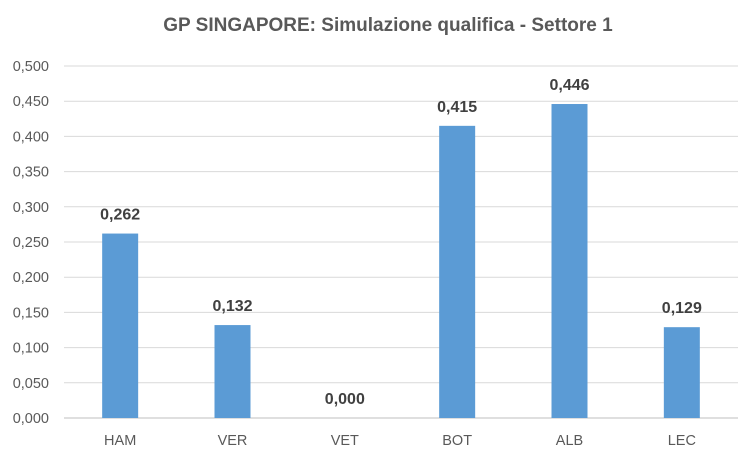 Image resolution: width=738 pixels, height=462 pixels. What do you see at coordinates (120, 441) in the screenshot?
I see `category-label-ham: HAM` at bounding box center [120, 441].